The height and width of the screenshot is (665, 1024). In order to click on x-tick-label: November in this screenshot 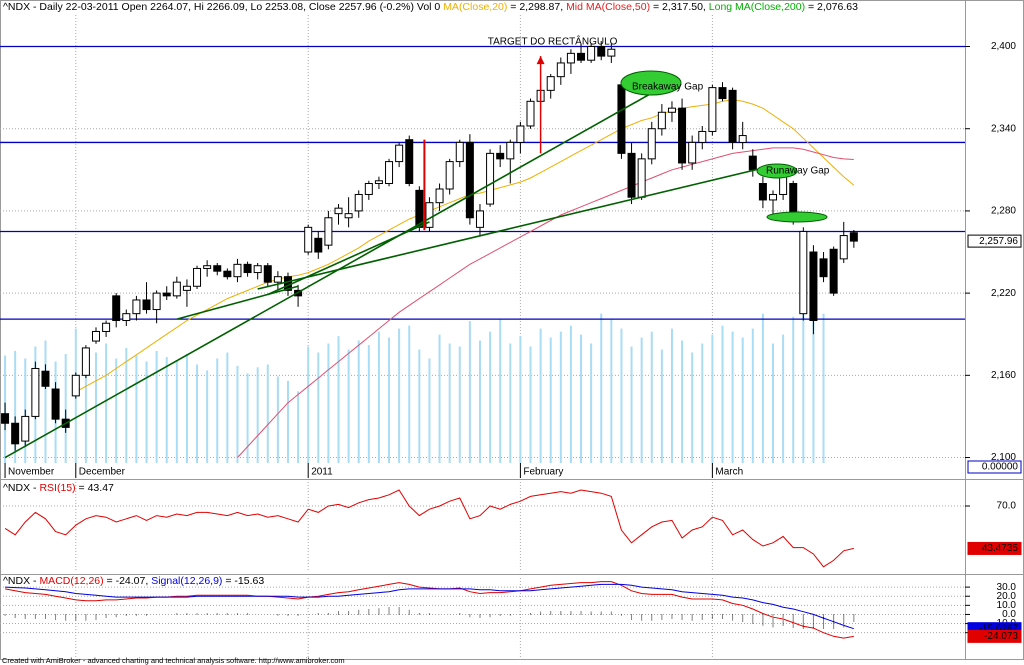, I will do `click(31, 472)`.